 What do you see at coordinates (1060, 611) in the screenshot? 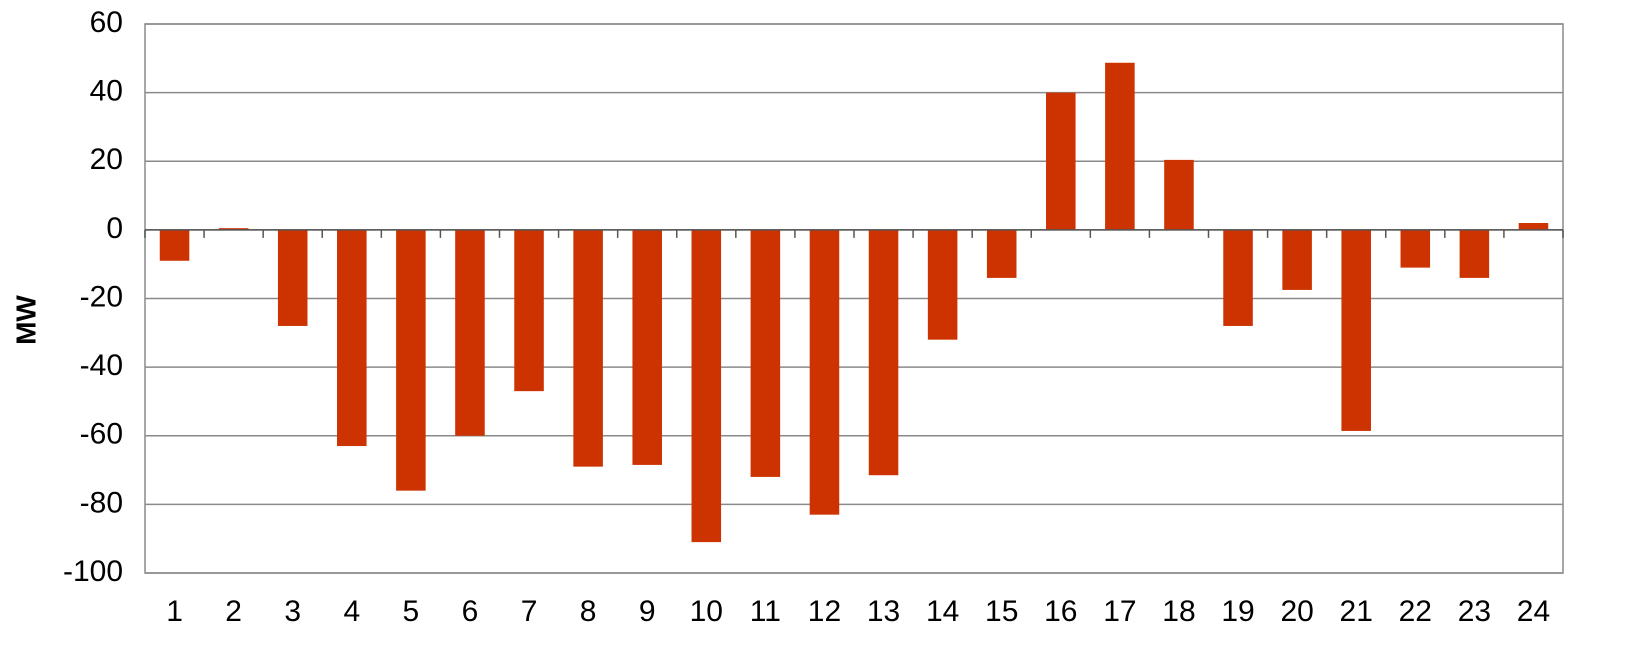
I see `x-tick-label: 16` at bounding box center [1060, 611].